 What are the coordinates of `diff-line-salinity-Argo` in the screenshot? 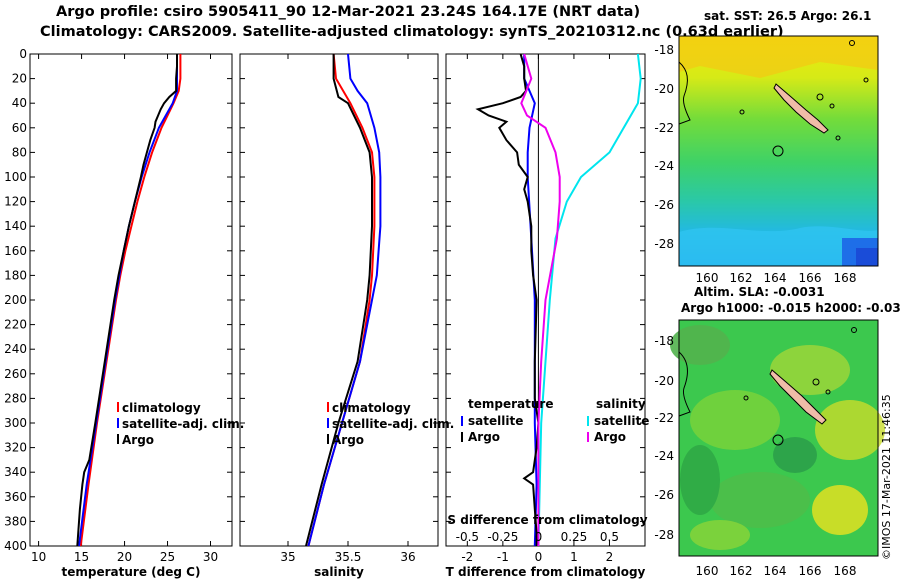 It's located at (540, 299).